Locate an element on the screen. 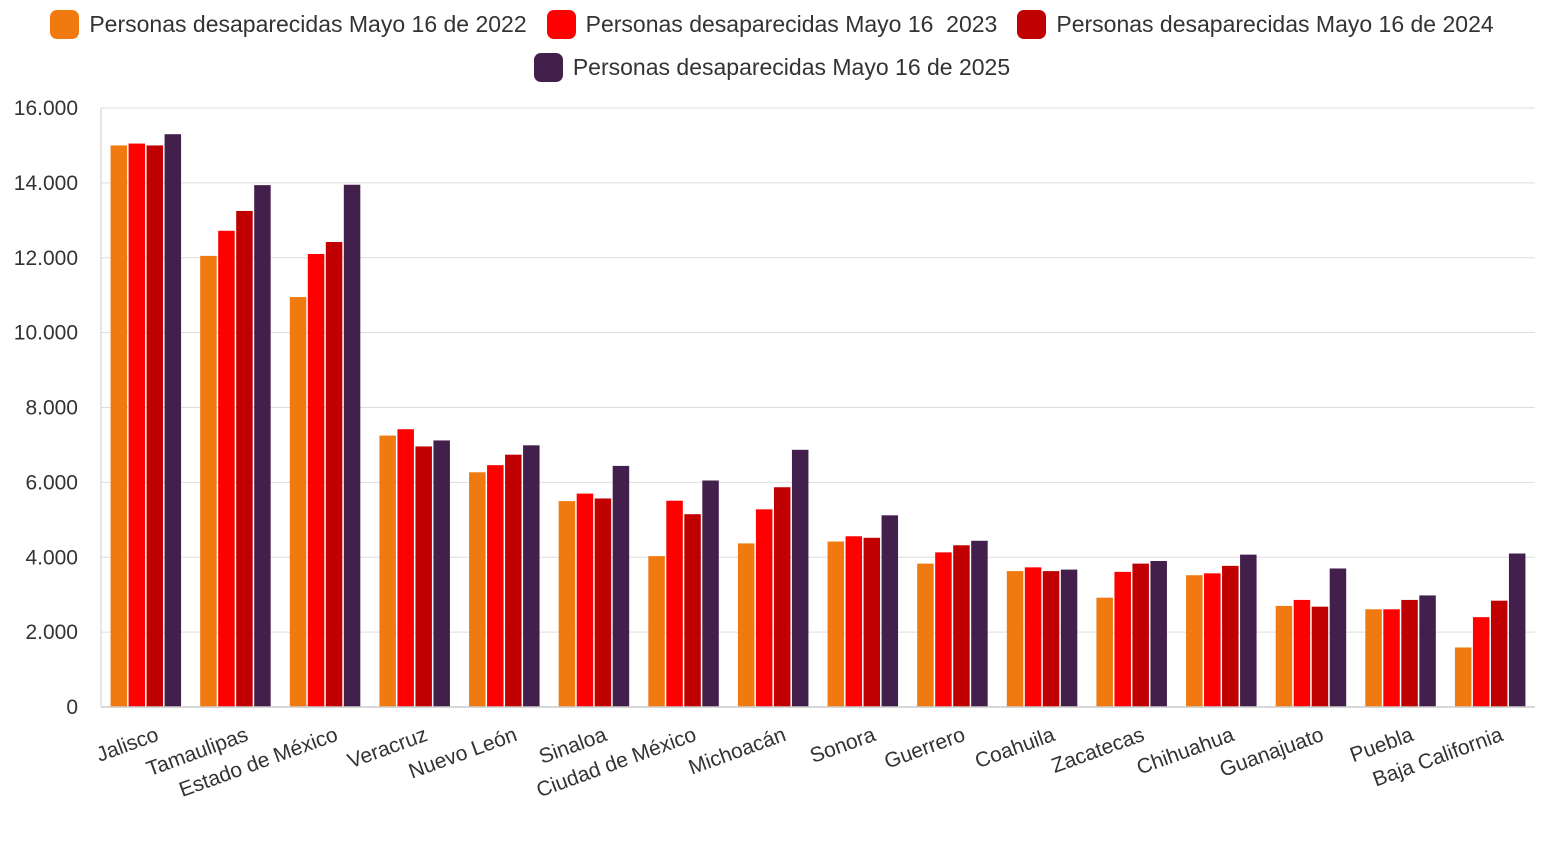 This screenshot has width=1544, height=852. legend-label-2023: Personas desaparecidas Mayo 16 2023 is located at coordinates (791, 24).